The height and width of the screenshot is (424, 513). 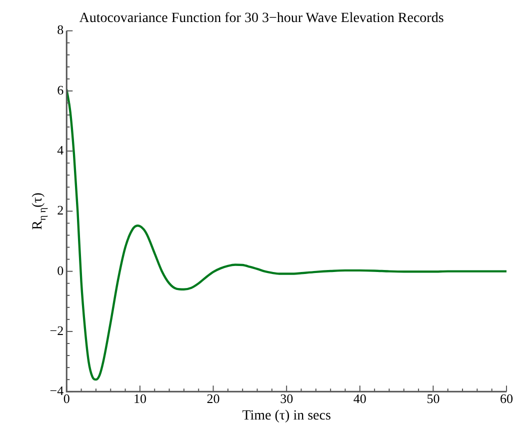 What do you see at coordinates (287, 398) in the screenshot?
I see `x-tick-label: 30` at bounding box center [287, 398].